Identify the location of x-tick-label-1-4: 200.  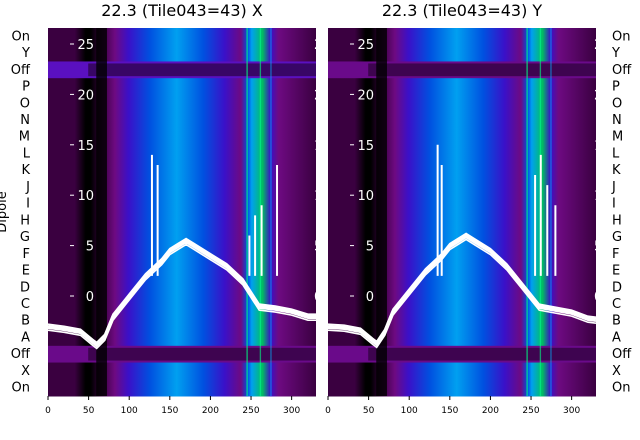
(490, 411).